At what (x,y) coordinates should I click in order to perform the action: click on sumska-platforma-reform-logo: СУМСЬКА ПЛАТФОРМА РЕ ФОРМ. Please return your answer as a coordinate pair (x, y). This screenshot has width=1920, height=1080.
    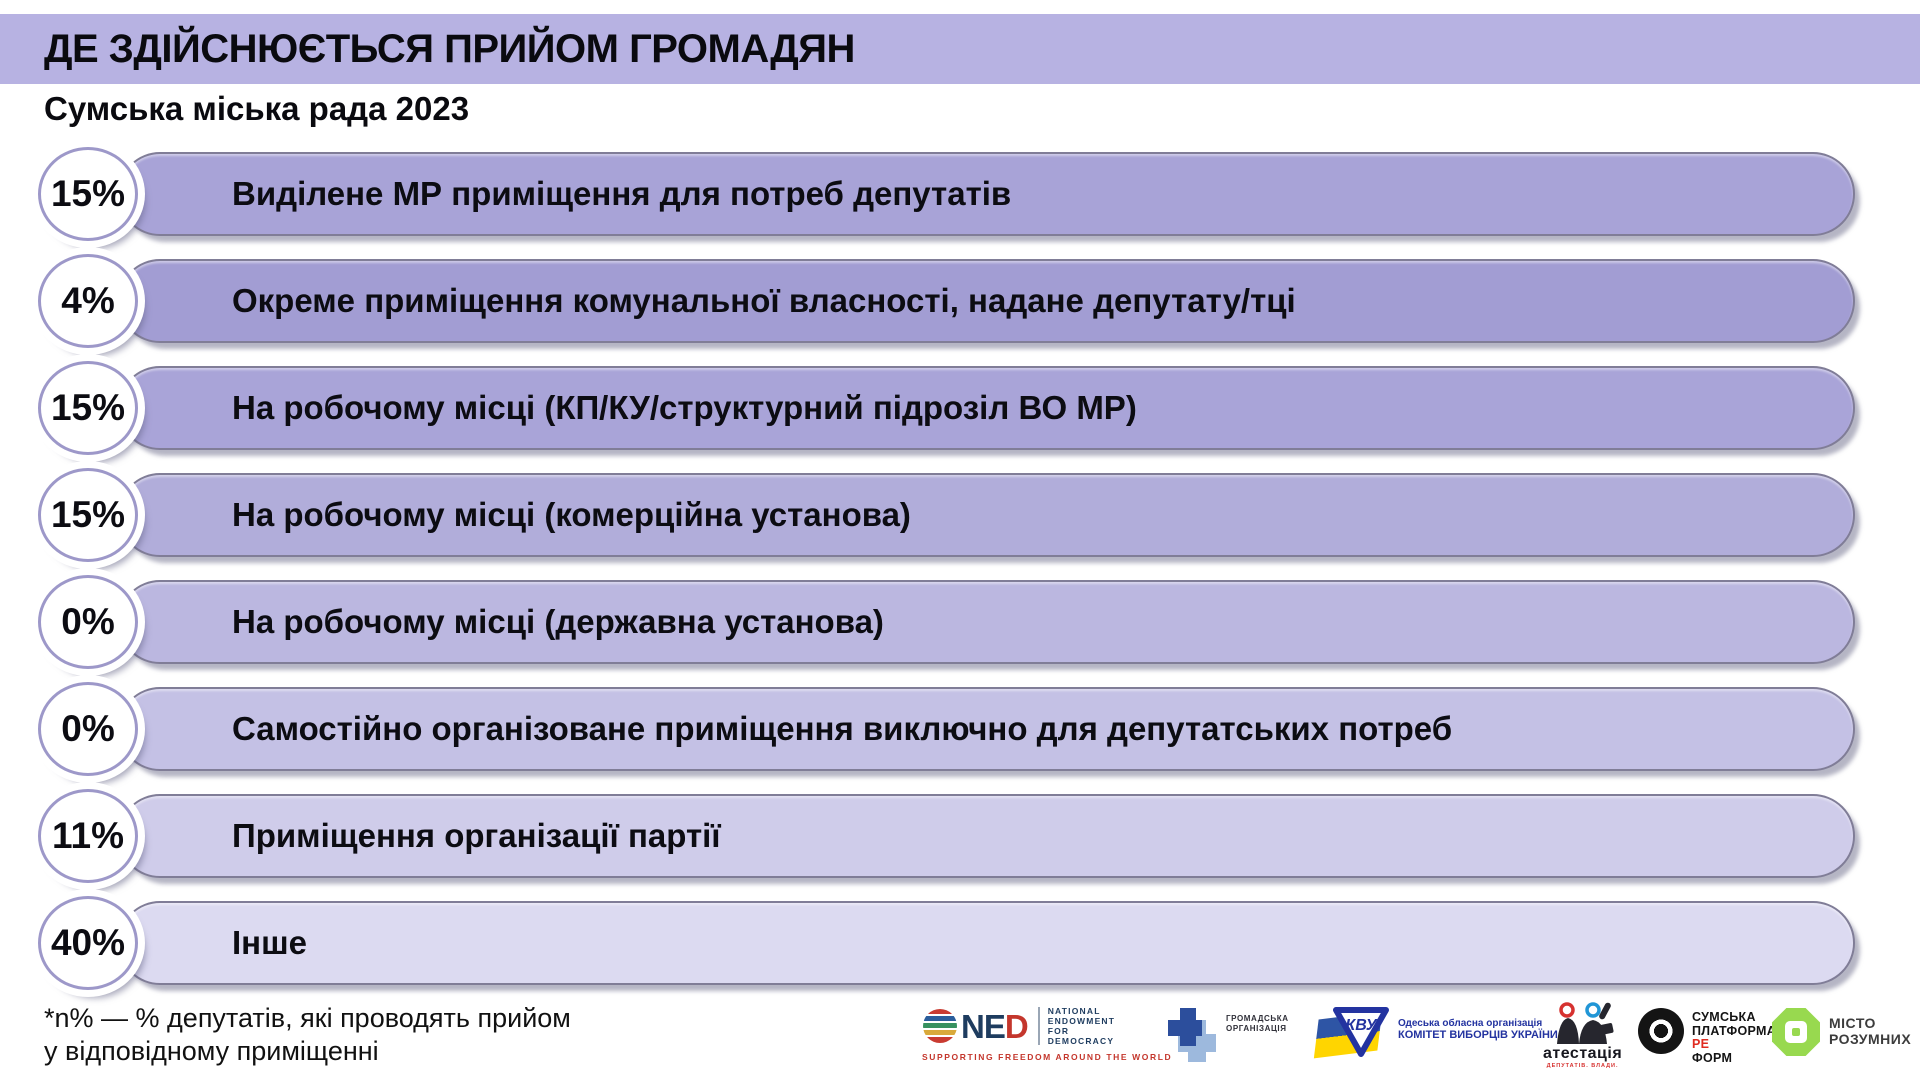
    Looking at the image, I should click on (1707, 1036).